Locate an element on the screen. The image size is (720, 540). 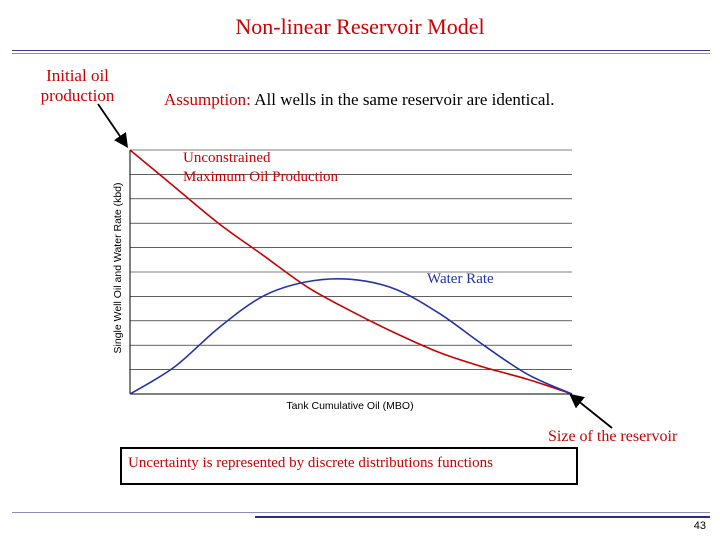
series-line-water-rate is located at coordinates (351, 336).